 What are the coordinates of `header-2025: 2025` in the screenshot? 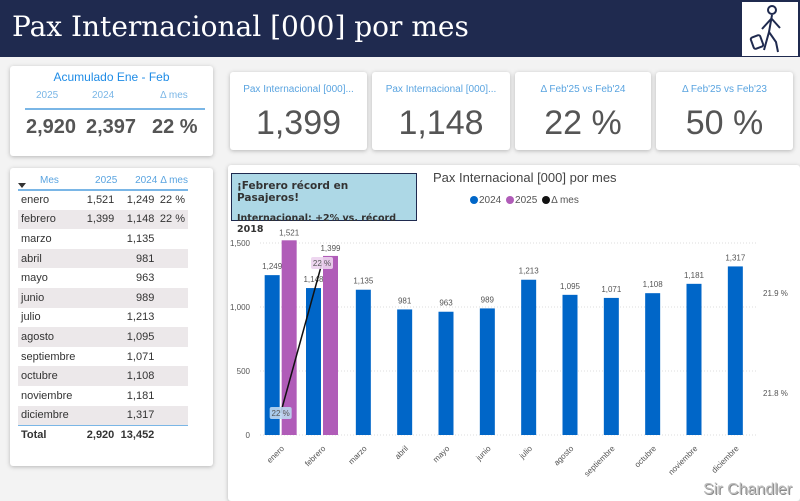 It's located at (47, 95).